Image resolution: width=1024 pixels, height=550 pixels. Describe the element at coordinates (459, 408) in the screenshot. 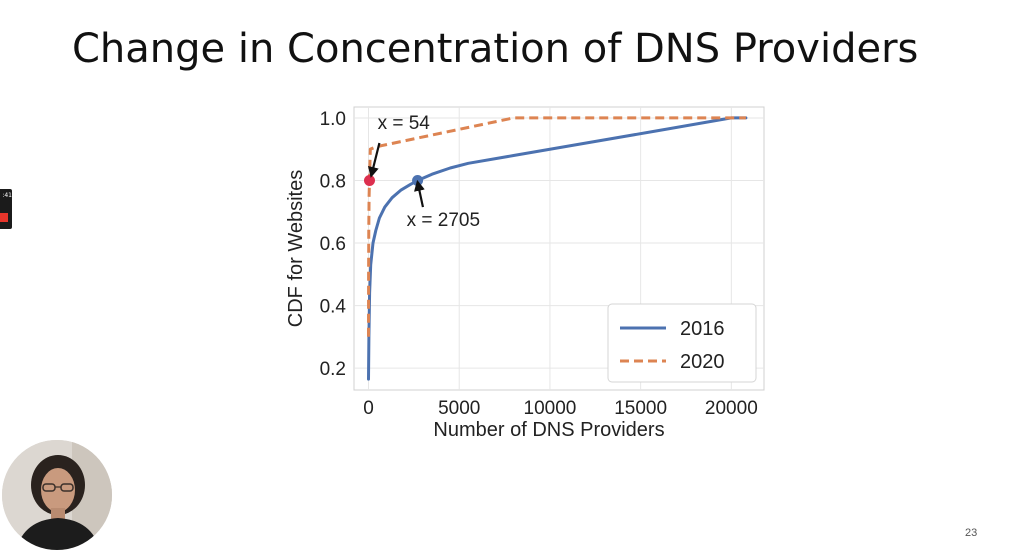

I see `x-tick-label: 5000` at that location.